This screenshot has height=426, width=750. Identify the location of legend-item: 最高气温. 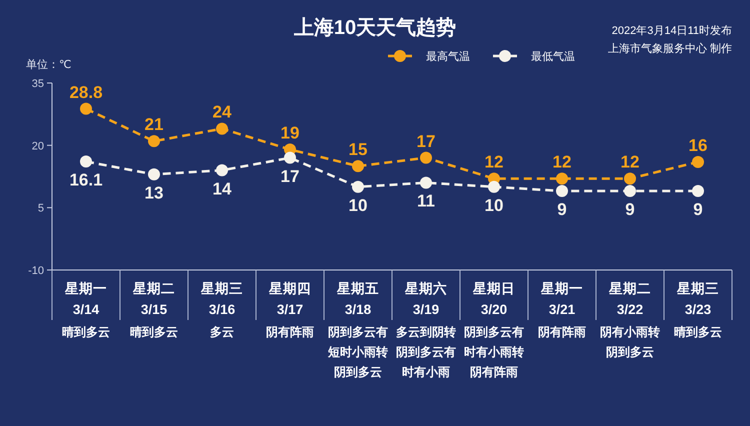
(429, 56).